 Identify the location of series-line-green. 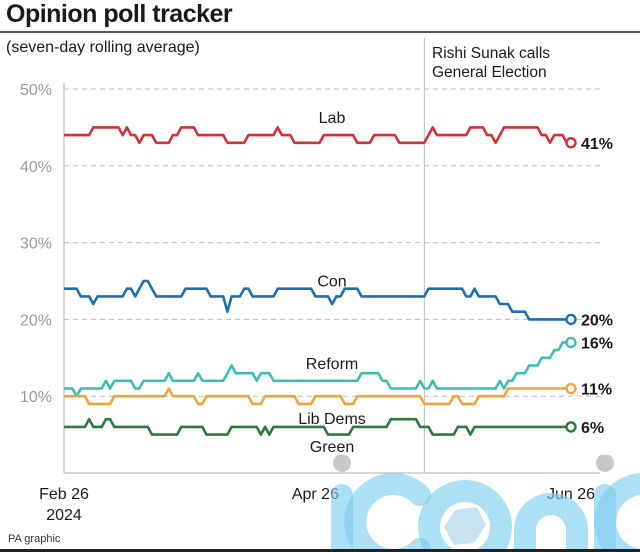
(317, 426).